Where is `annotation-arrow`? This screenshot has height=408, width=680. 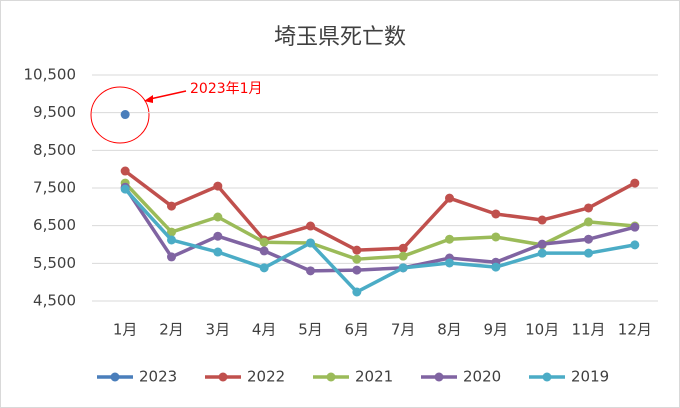 annotation-arrow is located at coordinates (168, 95).